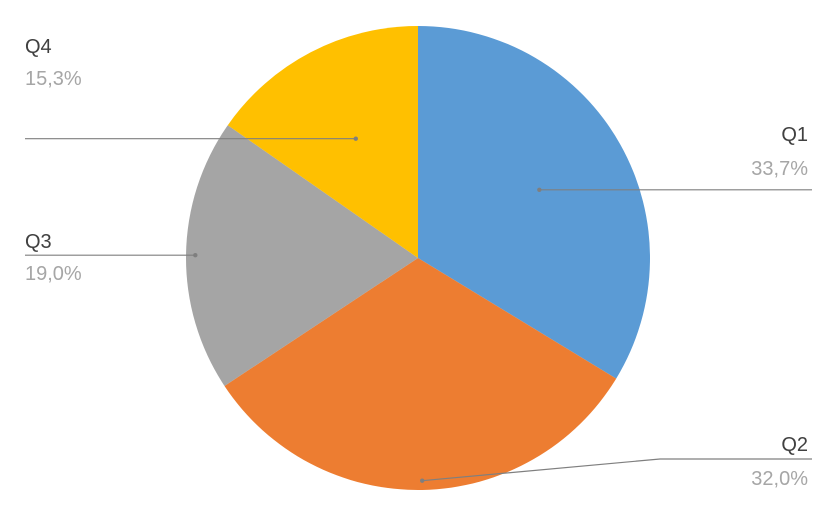 Image resolution: width=835 pixels, height=516 pixels. I want to click on category-label-q2: Q2, so click(794, 445).